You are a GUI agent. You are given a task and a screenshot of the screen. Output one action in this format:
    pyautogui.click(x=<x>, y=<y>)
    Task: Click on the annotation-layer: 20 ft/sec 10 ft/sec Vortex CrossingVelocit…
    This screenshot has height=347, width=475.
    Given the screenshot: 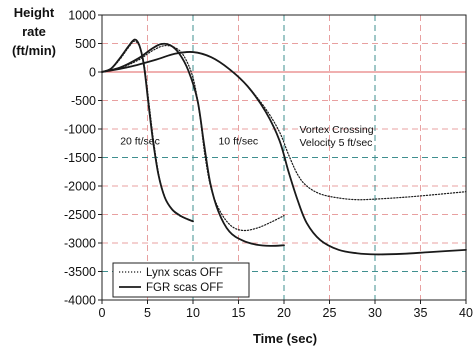 What is the action you would take?
    pyautogui.click(x=247, y=136)
    